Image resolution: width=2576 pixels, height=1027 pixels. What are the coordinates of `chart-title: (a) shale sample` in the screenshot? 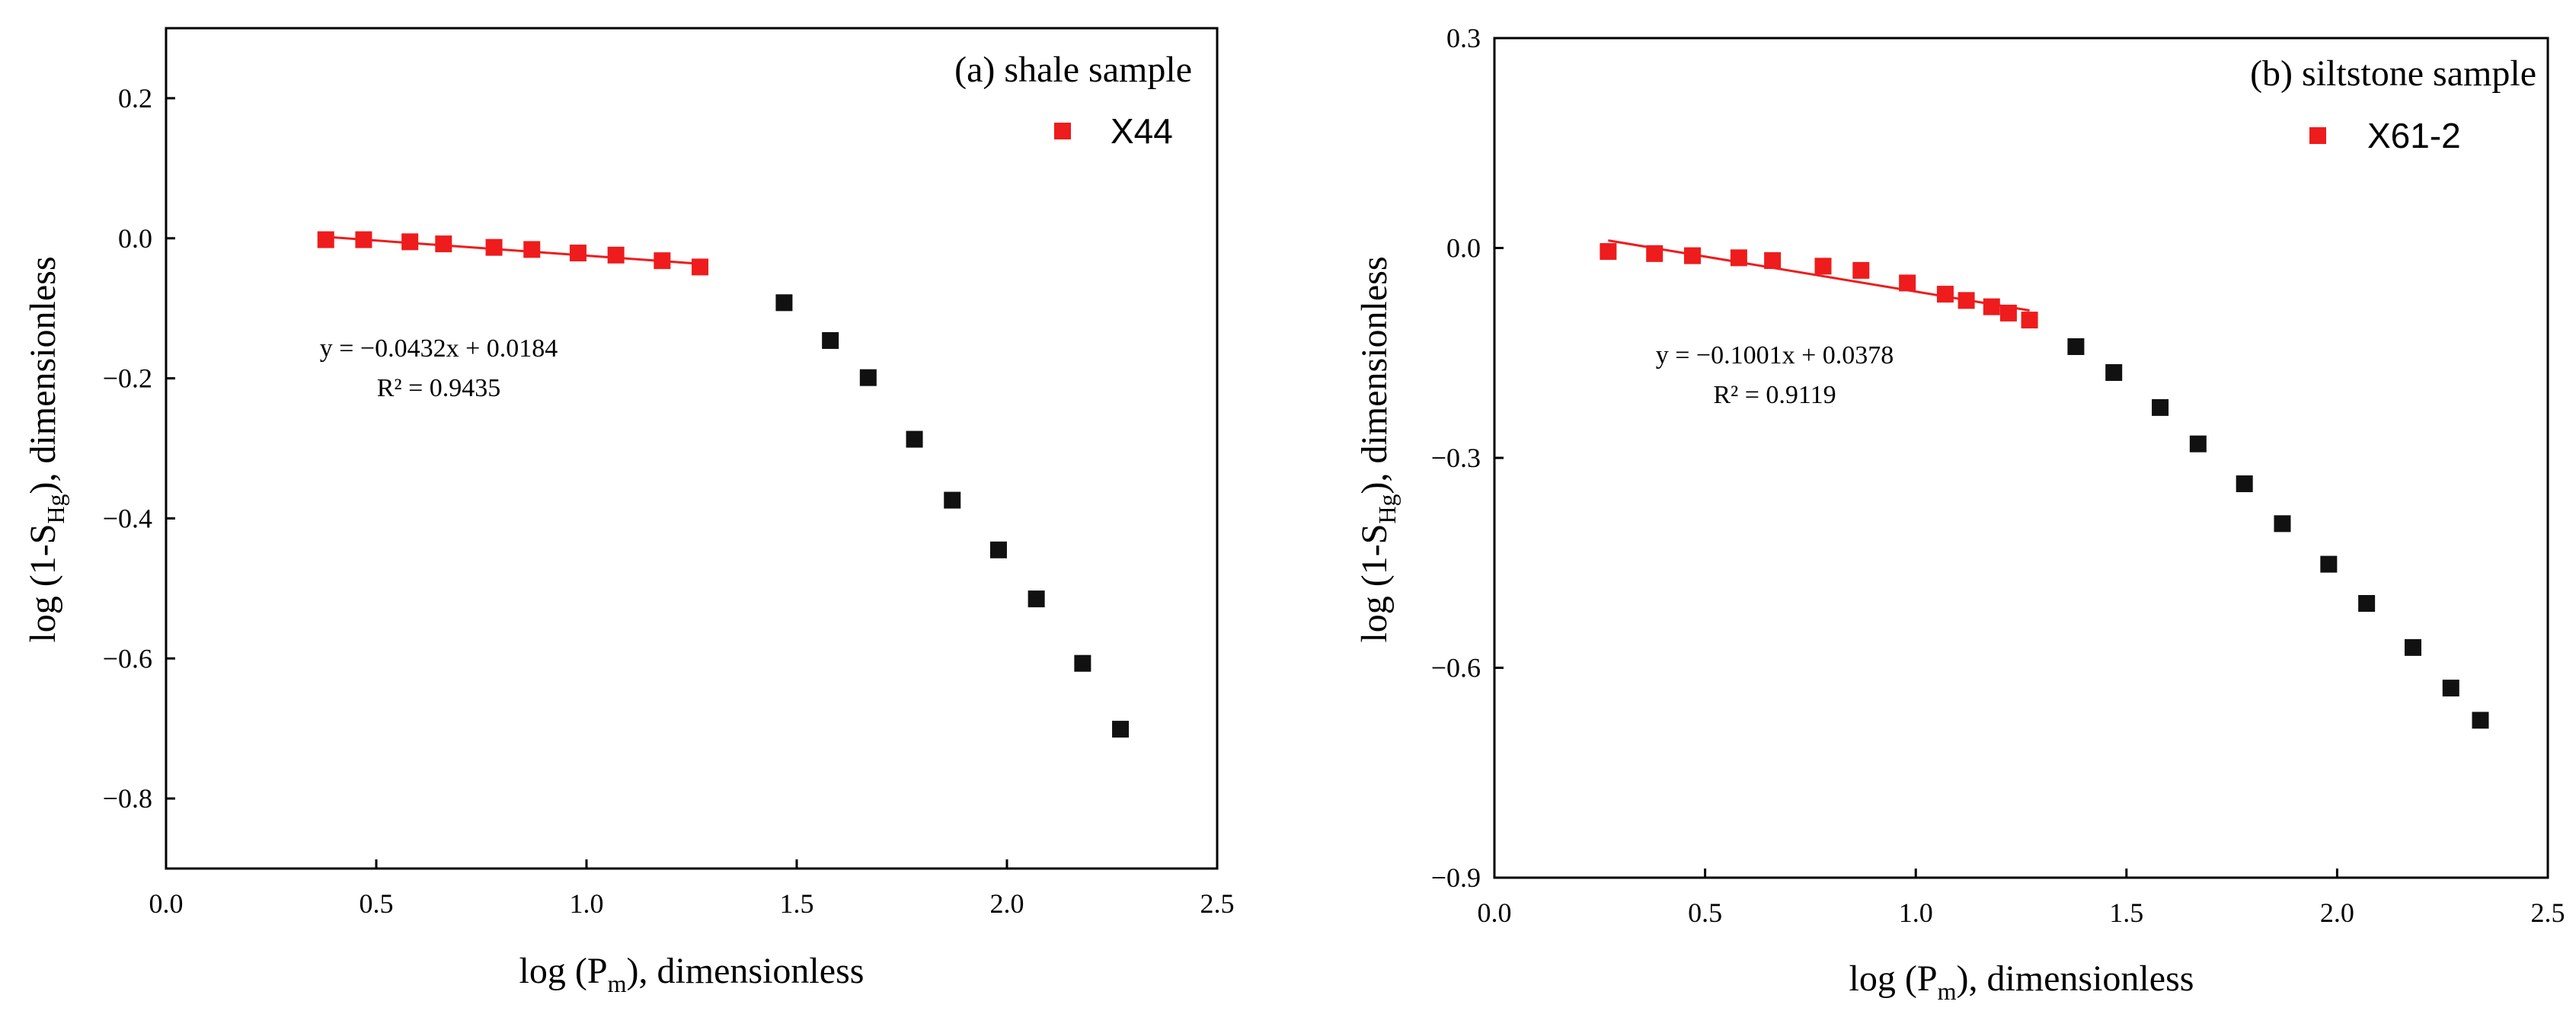 It's located at (1073, 70).